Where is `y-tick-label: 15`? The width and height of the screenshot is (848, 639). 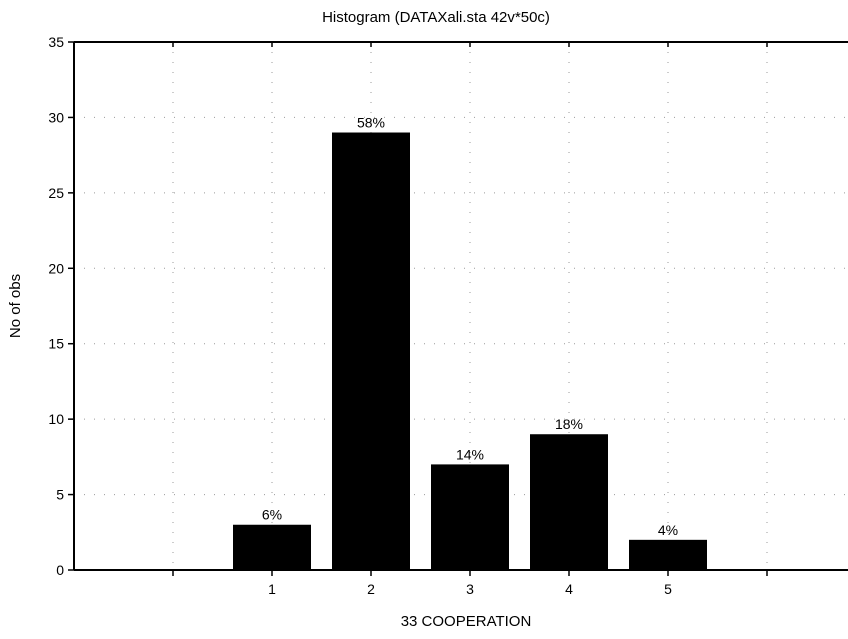
y-tick-label: 15 is located at coordinates (56, 344).